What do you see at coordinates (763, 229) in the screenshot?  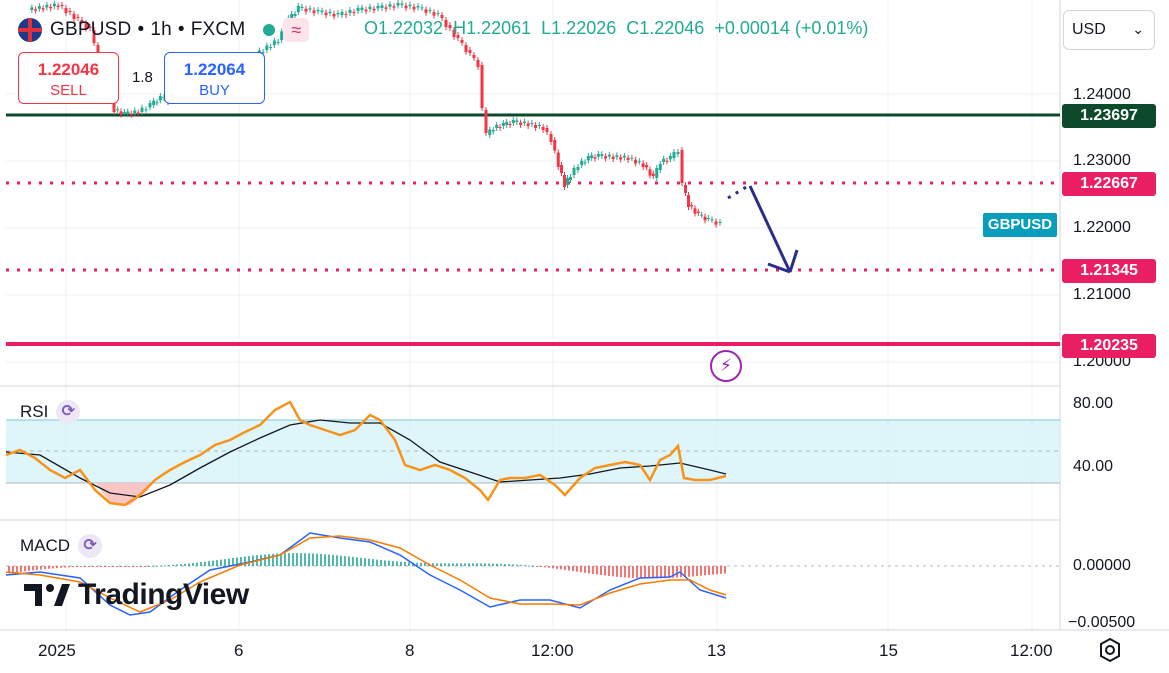 I see `projection-arrow` at bounding box center [763, 229].